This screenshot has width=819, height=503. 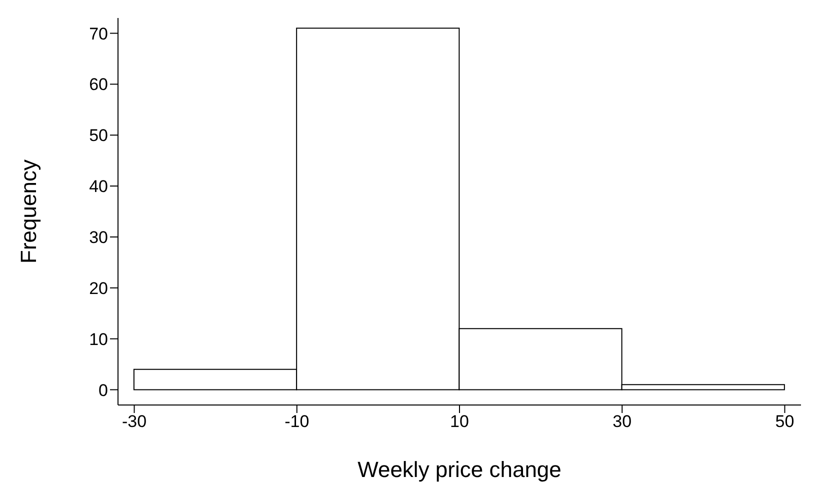 I want to click on x-axis-title: Weekly price change, so click(x=460, y=469).